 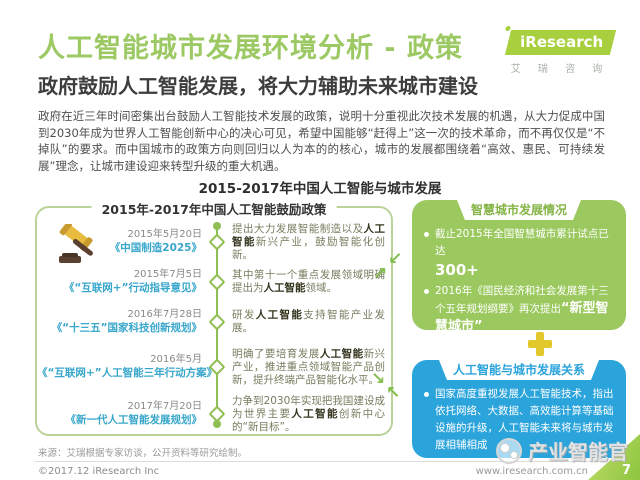 What do you see at coordinates (320, 189) in the screenshot?
I see `figure-title: 2015-2017年中国人工智能与城市发展` at bounding box center [320, 189].